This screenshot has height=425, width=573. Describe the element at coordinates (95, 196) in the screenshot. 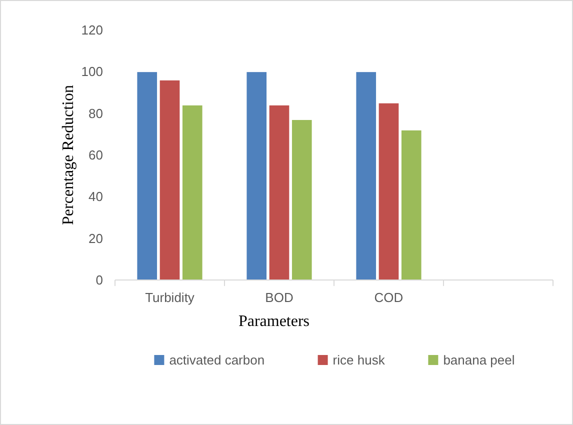

I see `y-tick-label: 40` at that location.